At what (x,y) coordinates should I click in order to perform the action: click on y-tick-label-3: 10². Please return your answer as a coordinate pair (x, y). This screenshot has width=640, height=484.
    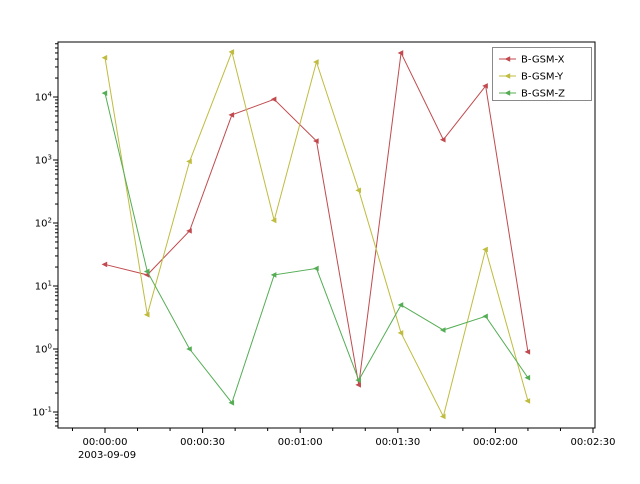
    Looking at the image, I should click on (43, 223).